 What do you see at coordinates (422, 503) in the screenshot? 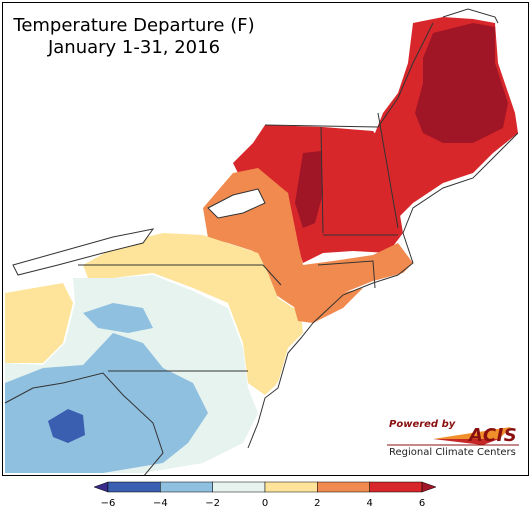
I see `legend-tick-label: 6` at bounding box center [422, 503].